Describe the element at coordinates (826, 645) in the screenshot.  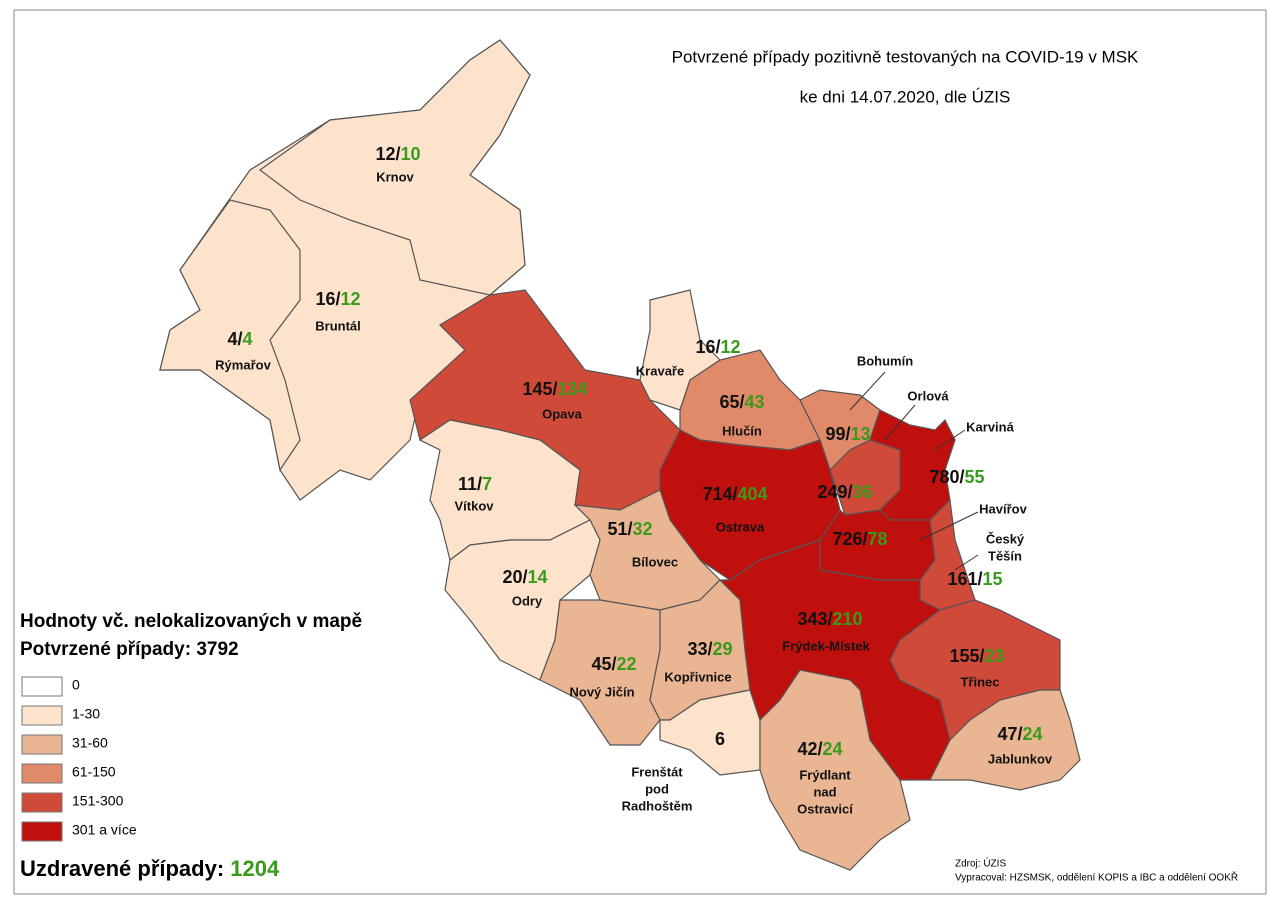
I see `region-name: Frýdek-Místek` at that location.